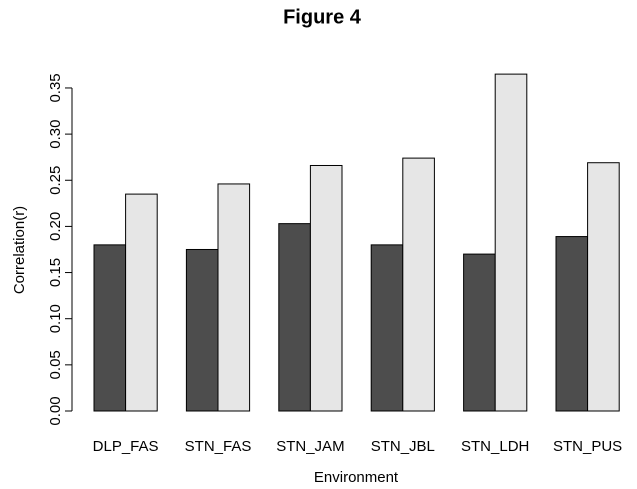  What do you see at coordinates (55, 180) in the screenshot?
I see `y-tick-label: 0.25` at bounding box center [55, 180].